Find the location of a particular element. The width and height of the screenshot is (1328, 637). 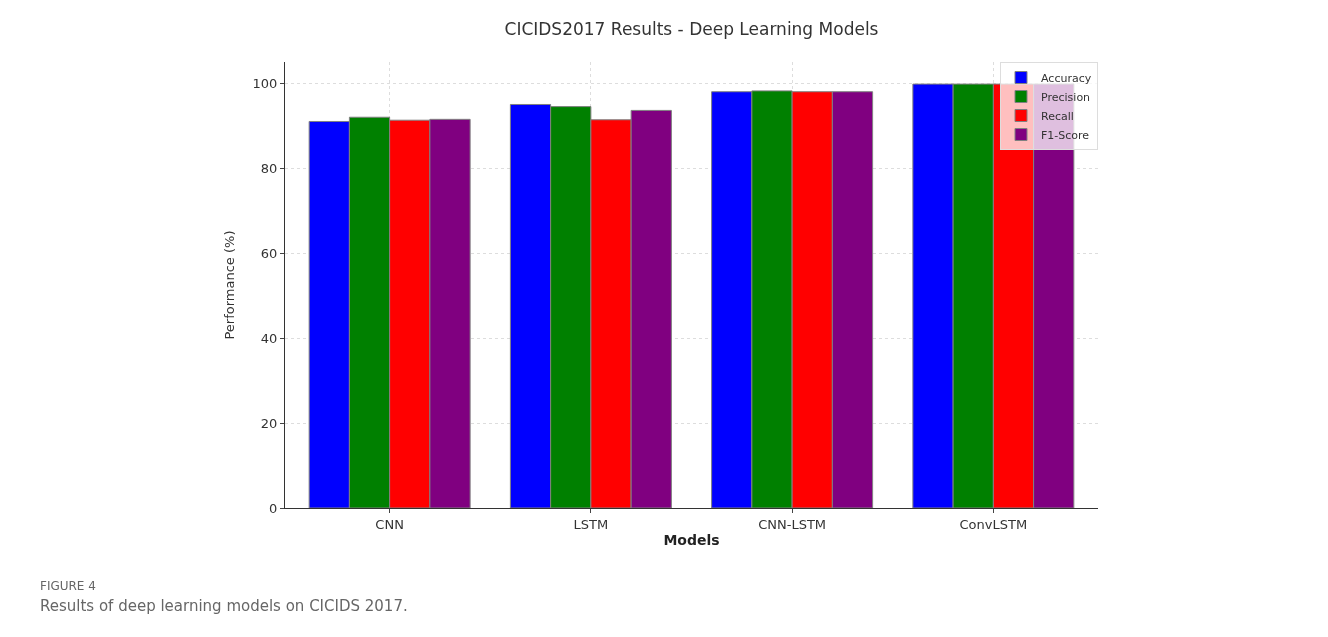

x-axis-title: Models is located at coordinates (691, 539).